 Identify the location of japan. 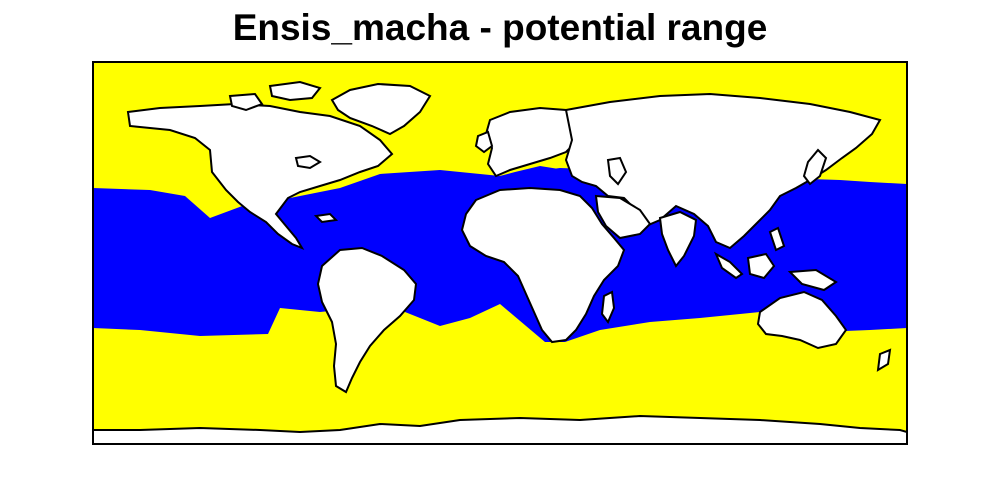
(815, 167).